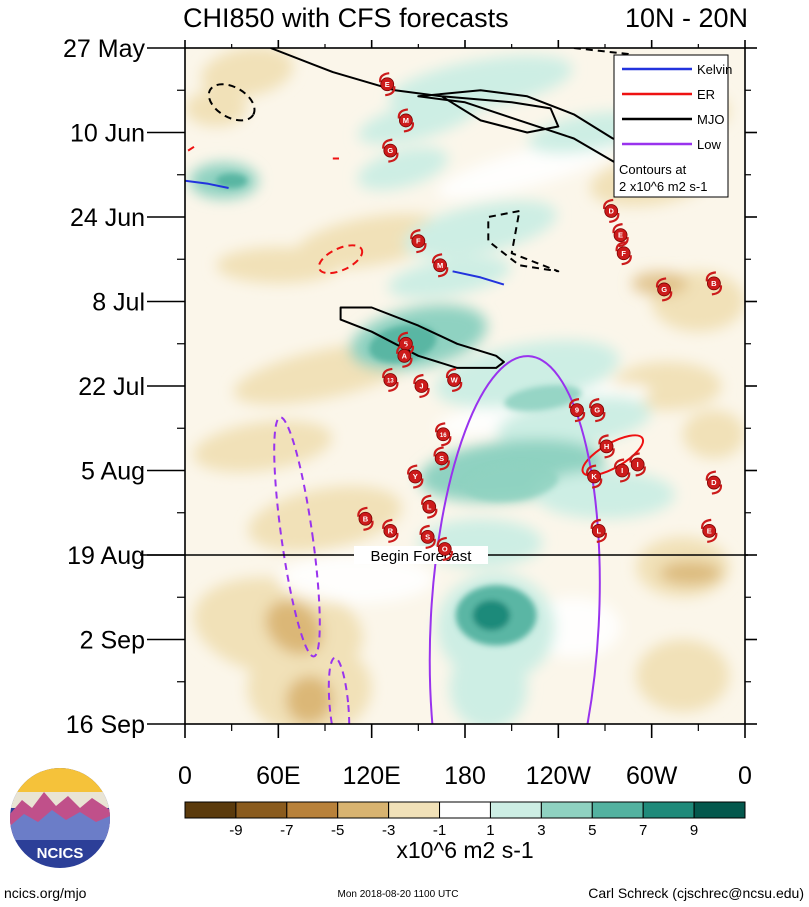 This screenshot has height=907, width=809. What do you see at coordinates (113, 472) in the screenshot?
I see `y-tick-label: 5 Aug` at bounding box center [113, 472].